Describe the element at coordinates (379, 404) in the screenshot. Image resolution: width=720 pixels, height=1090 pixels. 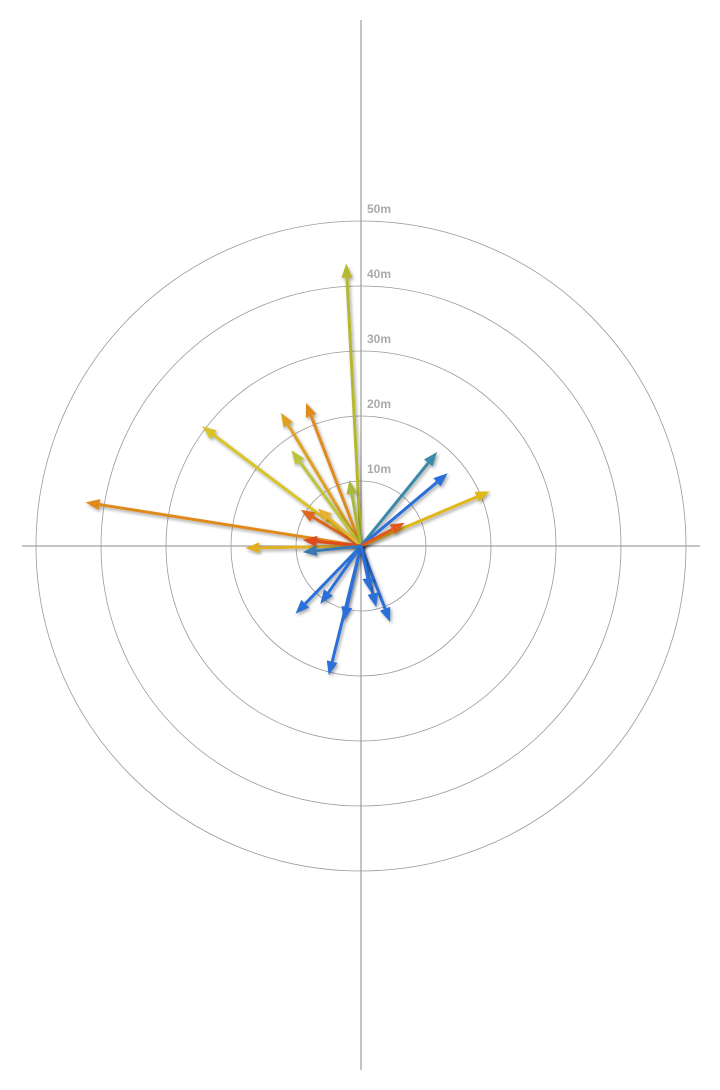
I see `ring-label: 20m` at that location.